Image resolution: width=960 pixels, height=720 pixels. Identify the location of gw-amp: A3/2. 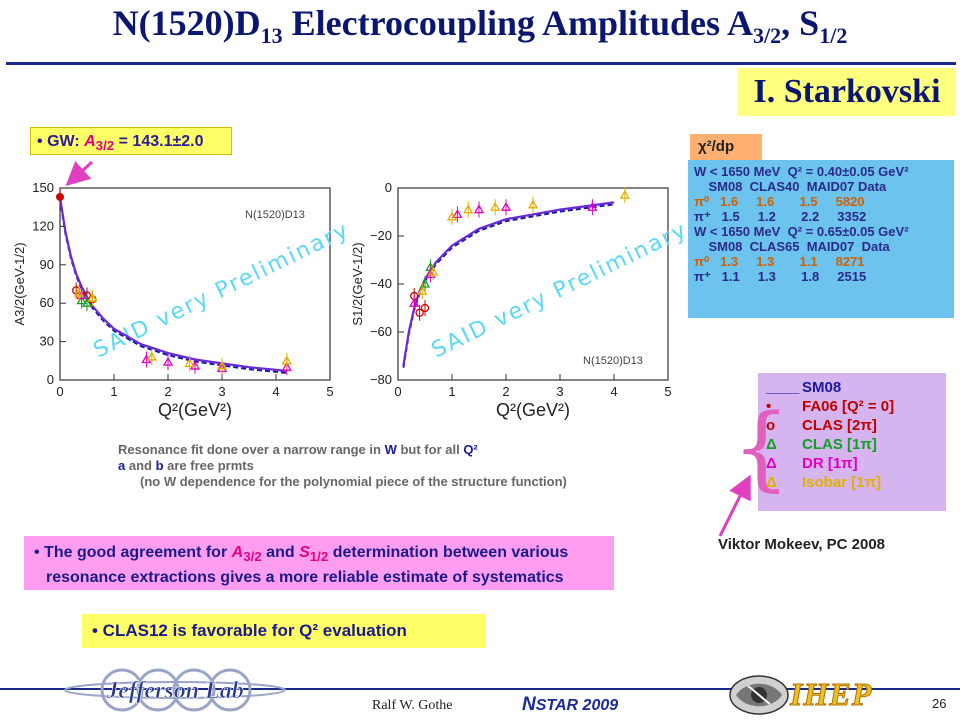
(99, 143).